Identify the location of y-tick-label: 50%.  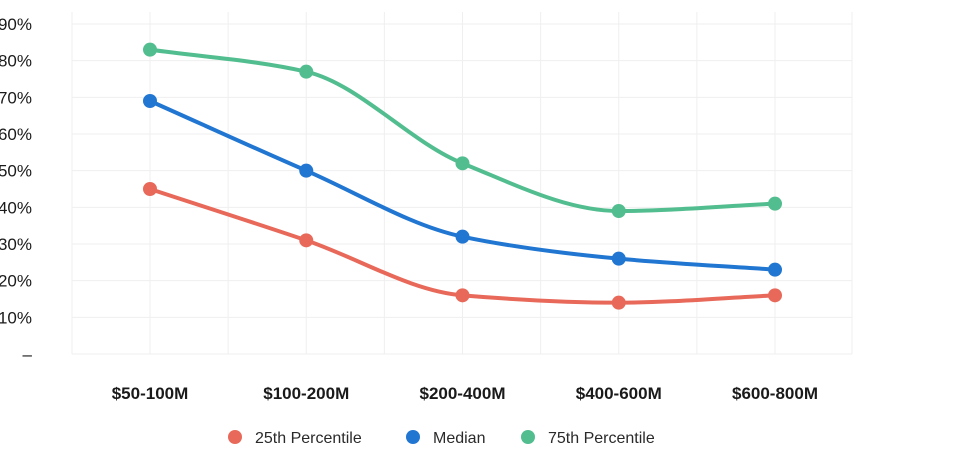
(16, 171).